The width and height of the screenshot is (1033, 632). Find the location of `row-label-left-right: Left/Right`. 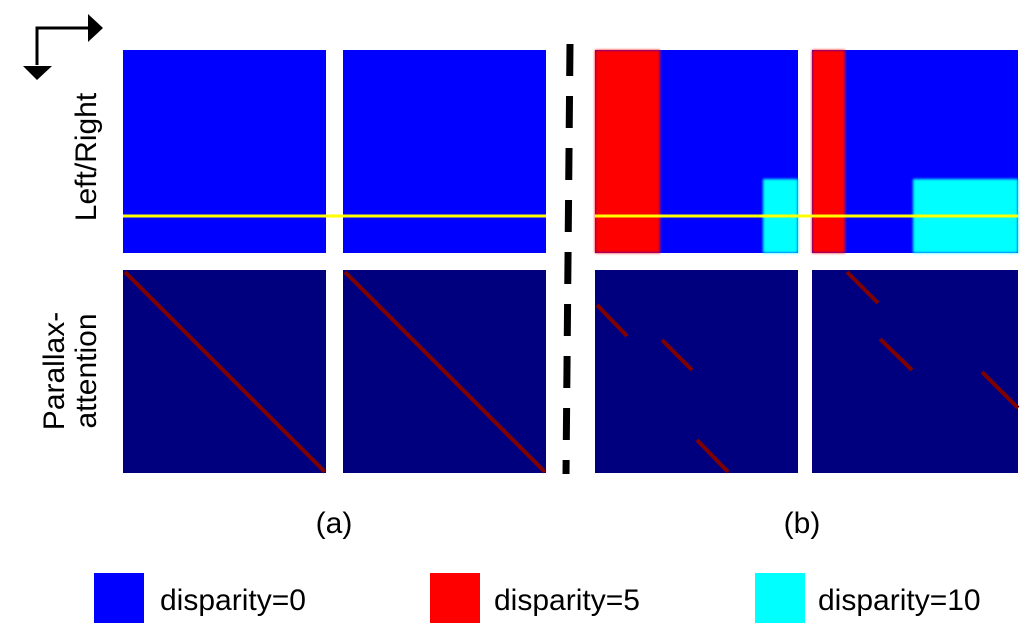

row-label-left-right: Left/Right is located at coordinates (86, 156).